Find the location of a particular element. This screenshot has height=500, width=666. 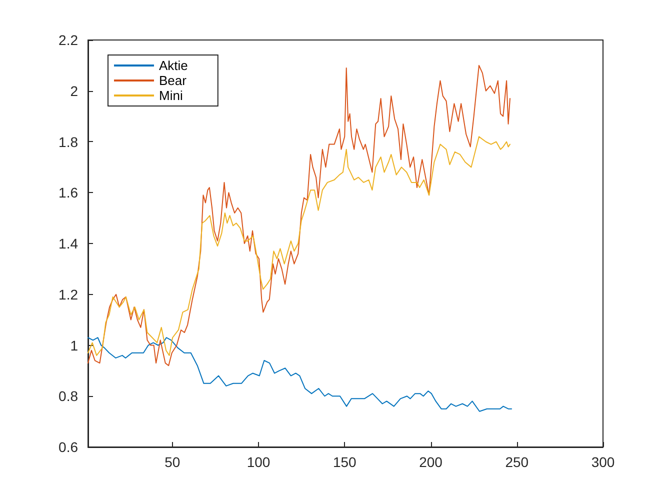

line-series is located at coordinates (300, 374).